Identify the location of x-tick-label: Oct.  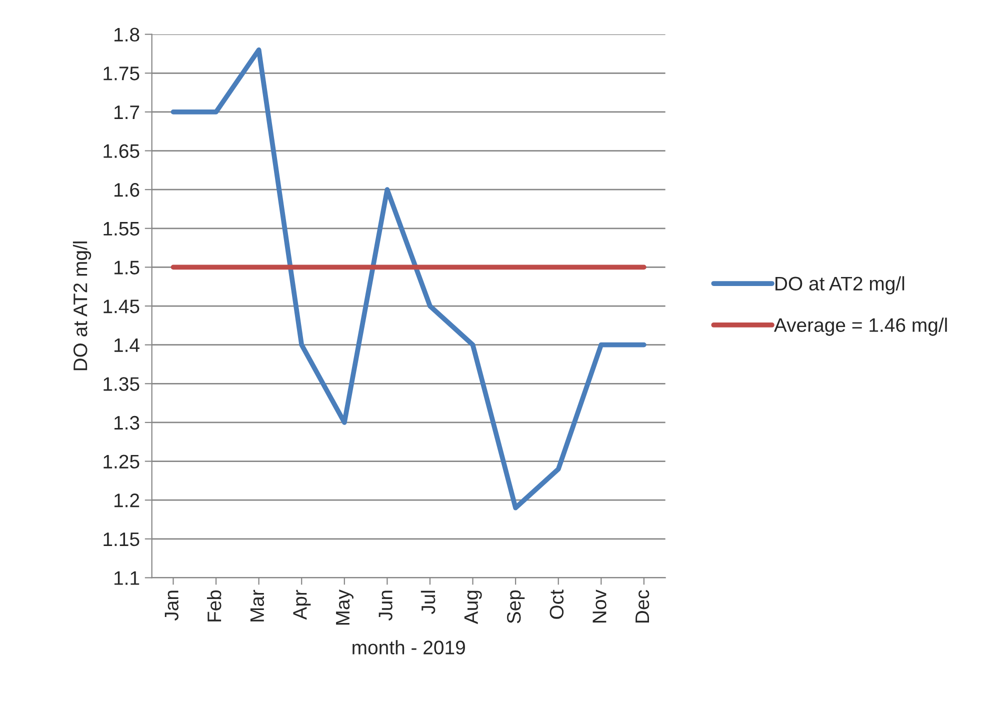
(557, 604).